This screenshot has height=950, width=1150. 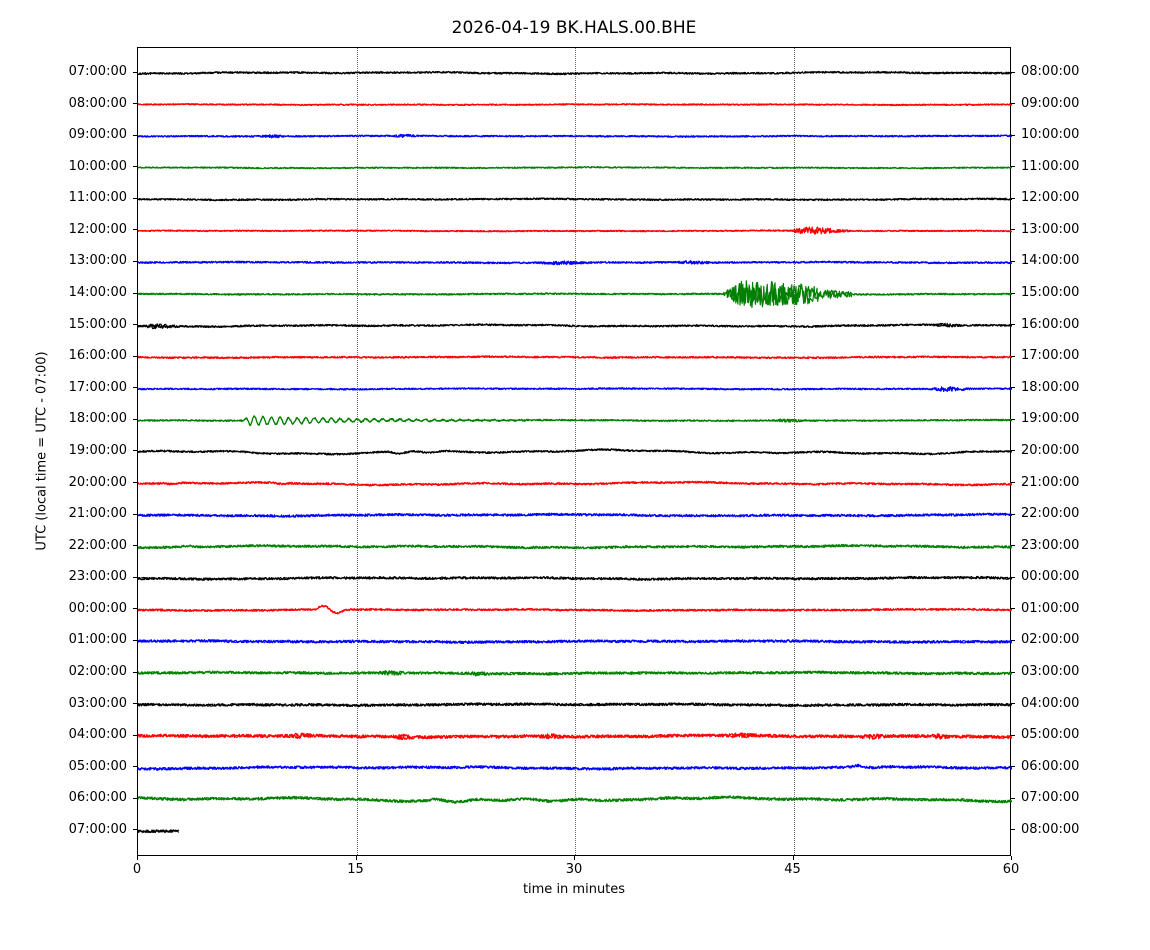 What do you see at coordinates (97, 166) in the screenshot?
I see `utc-time-label: 10:00:00` at bounding box center [97, 166].